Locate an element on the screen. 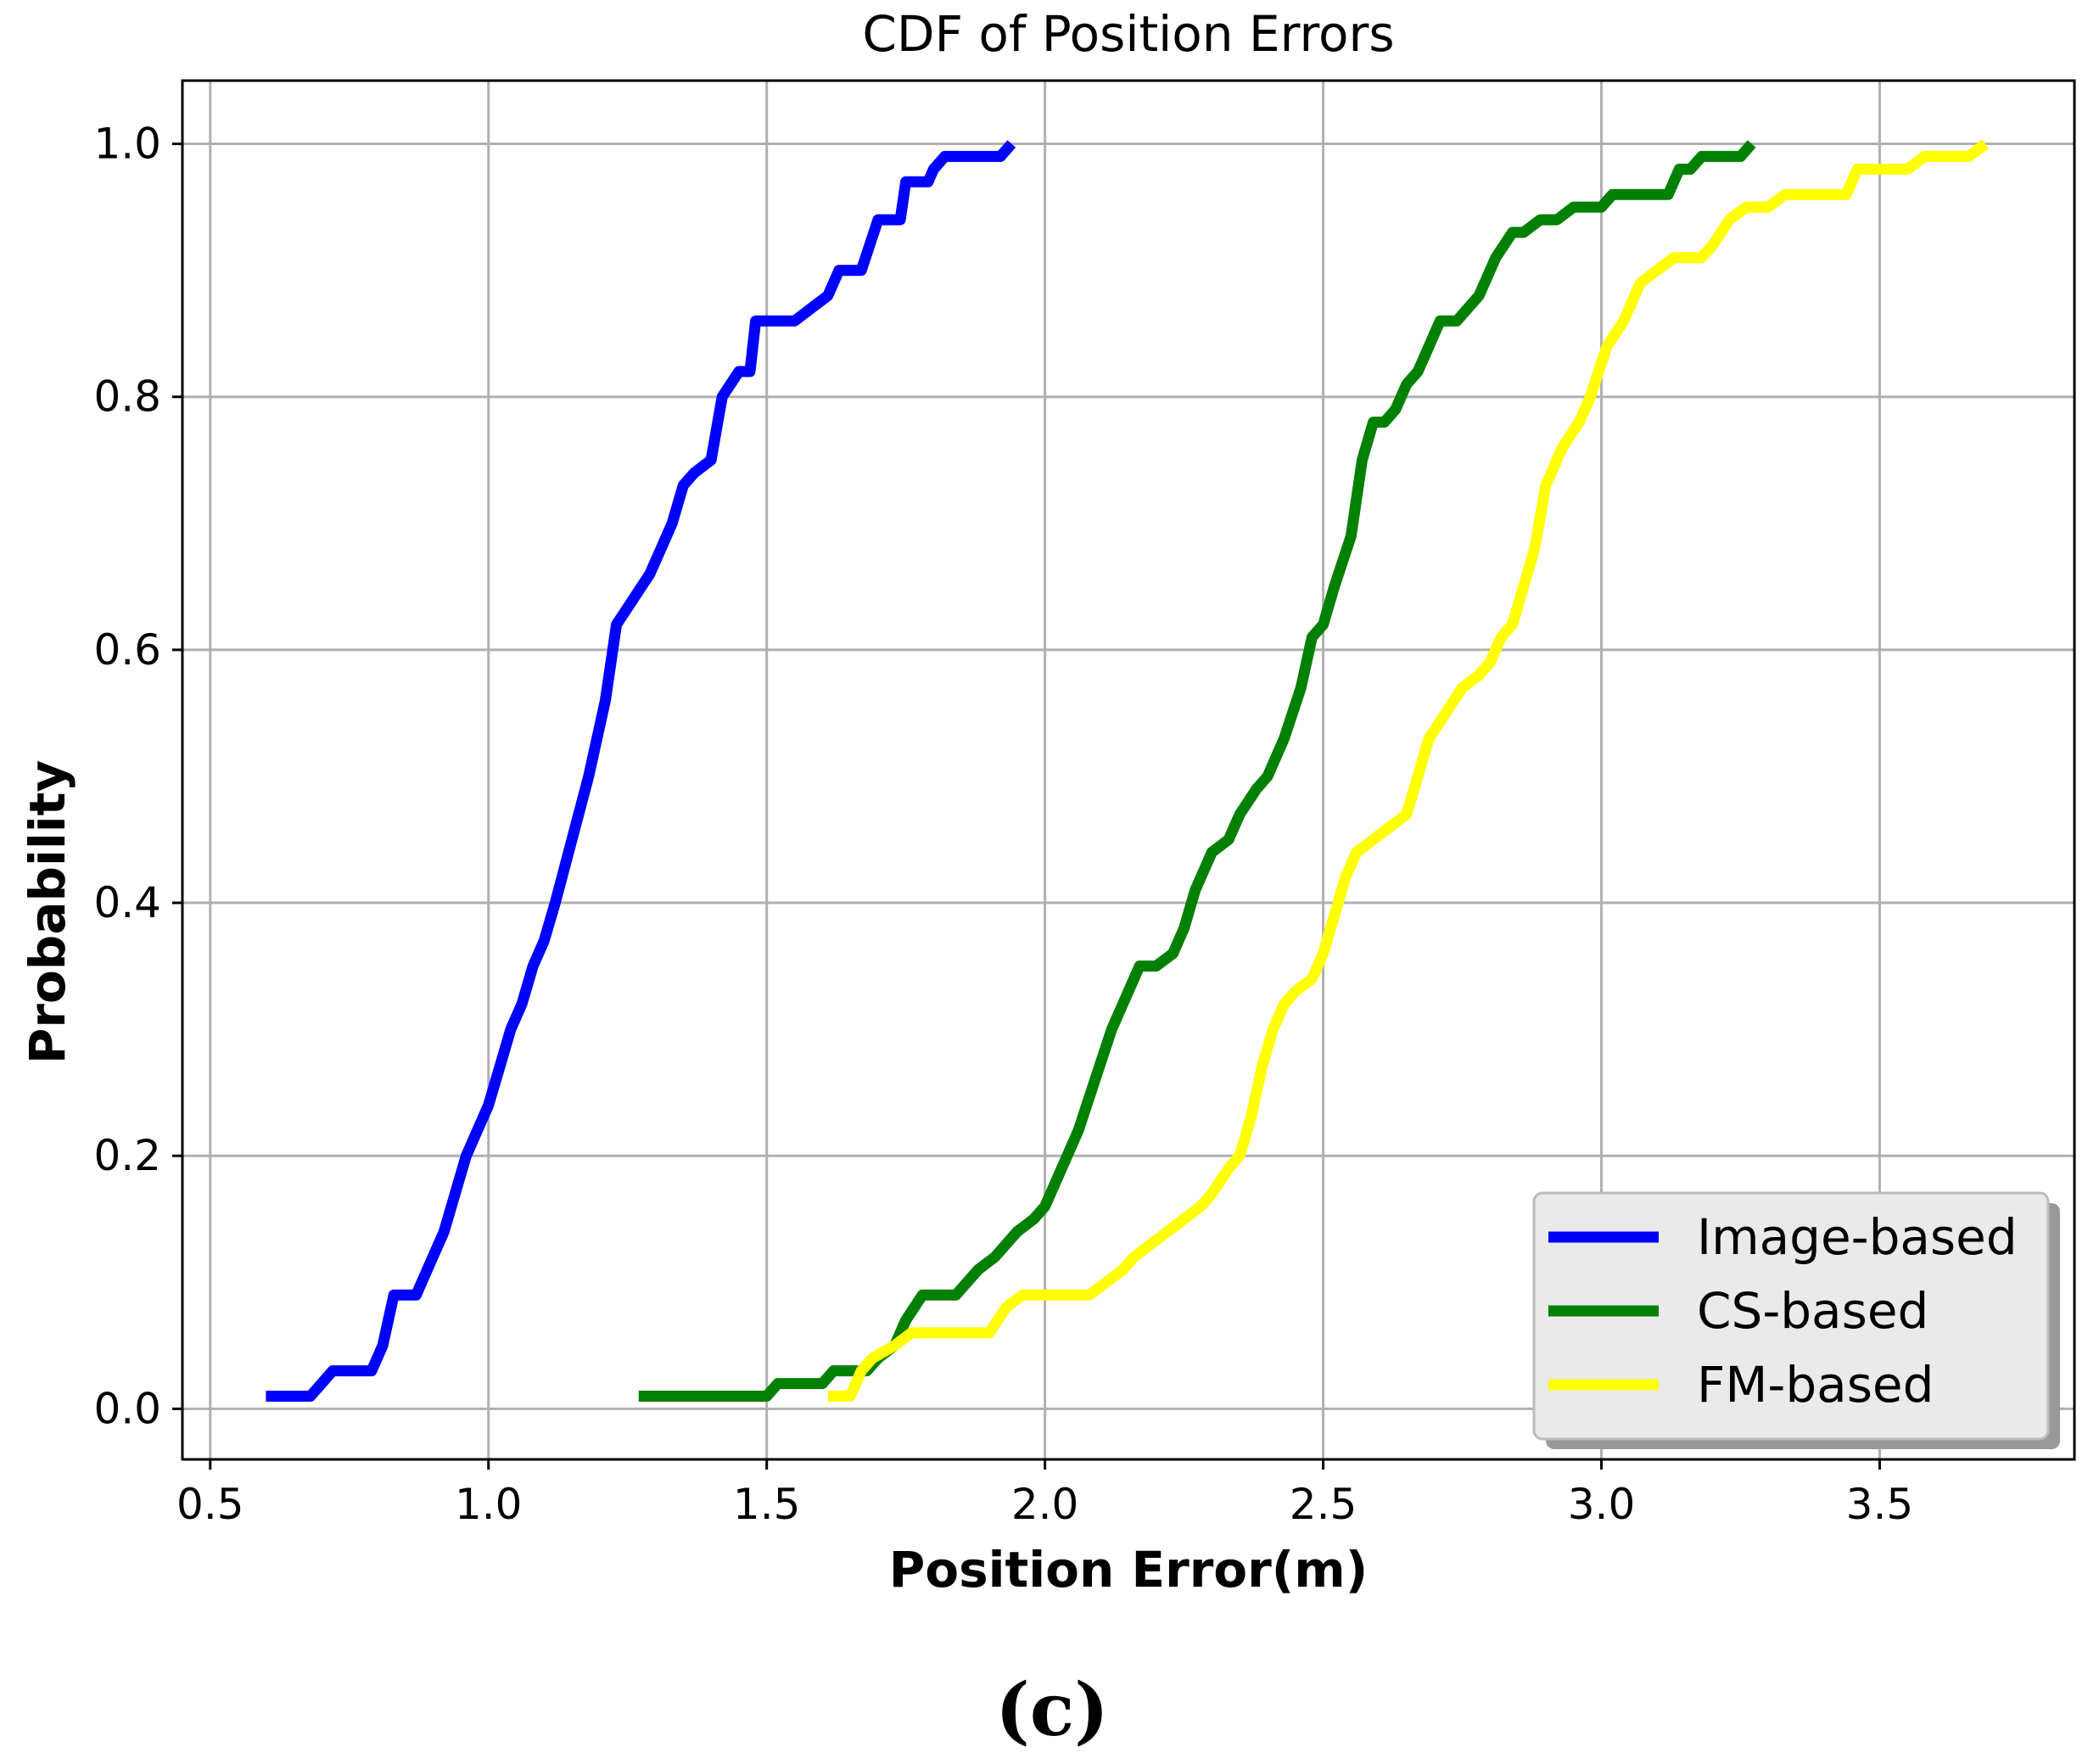  x-tick-label: 1.0 is located at coordinates (489, 1504).